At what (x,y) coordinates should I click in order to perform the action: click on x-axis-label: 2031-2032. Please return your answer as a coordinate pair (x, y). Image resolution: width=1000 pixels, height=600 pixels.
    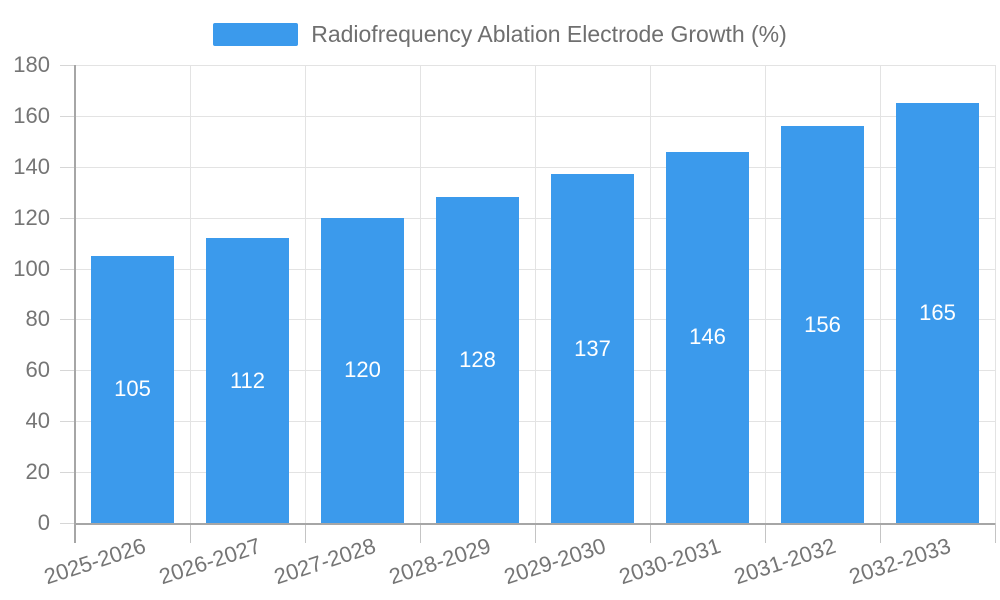
    Looking at the image, I should click on (784, 561).